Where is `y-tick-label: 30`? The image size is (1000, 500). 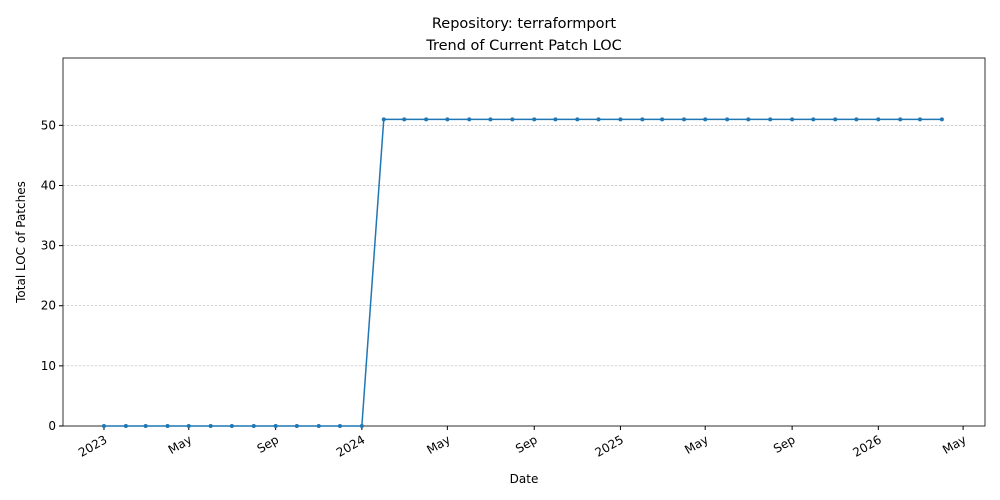 y-tick-label: 30 is located at coordinates (48, 246).